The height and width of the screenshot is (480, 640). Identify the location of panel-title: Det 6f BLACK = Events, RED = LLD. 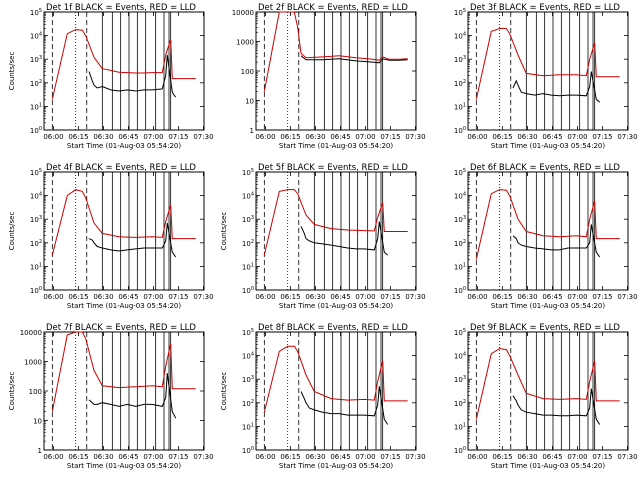
(545, 168).